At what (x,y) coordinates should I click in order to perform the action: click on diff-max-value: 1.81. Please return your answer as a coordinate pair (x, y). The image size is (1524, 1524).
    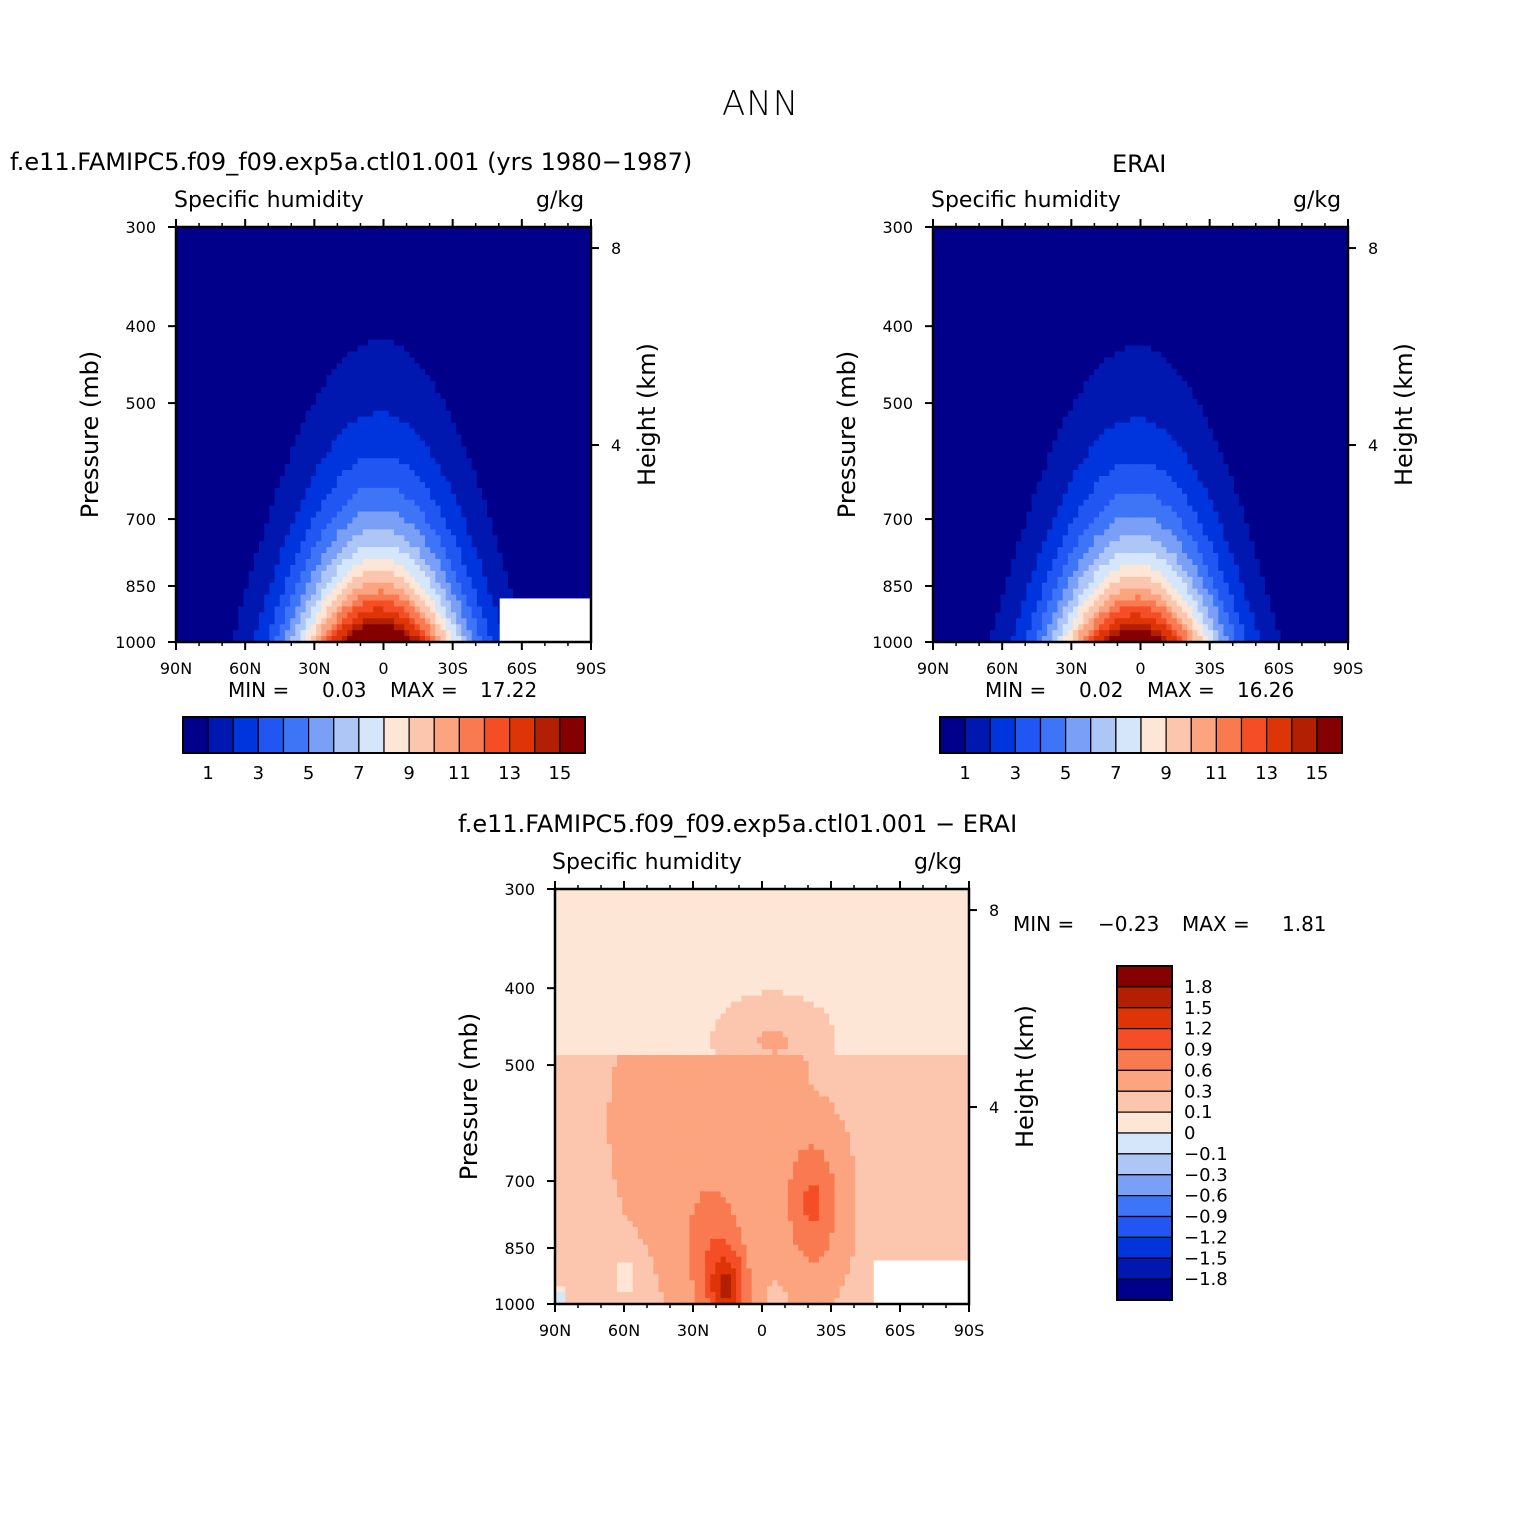
    Looking at the image, I should click on (1304, 924).